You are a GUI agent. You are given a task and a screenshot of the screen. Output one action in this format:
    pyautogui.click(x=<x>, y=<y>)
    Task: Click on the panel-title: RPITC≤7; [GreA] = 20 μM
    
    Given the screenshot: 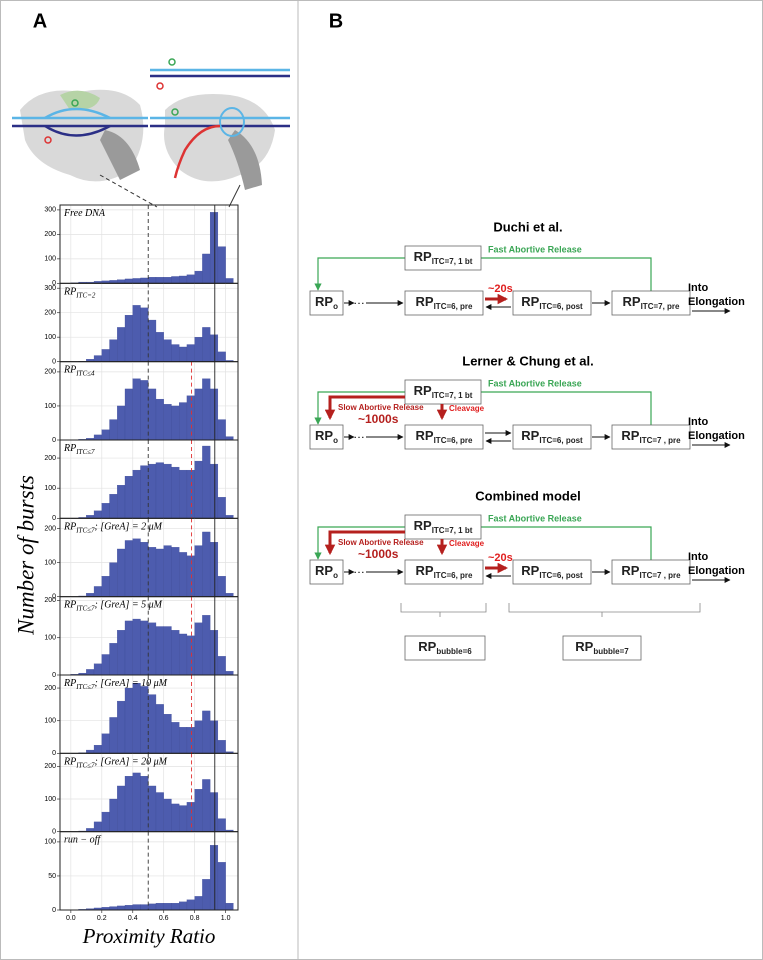 What is the action you would take?
    pyautogui.click(x=115, y=763)
    